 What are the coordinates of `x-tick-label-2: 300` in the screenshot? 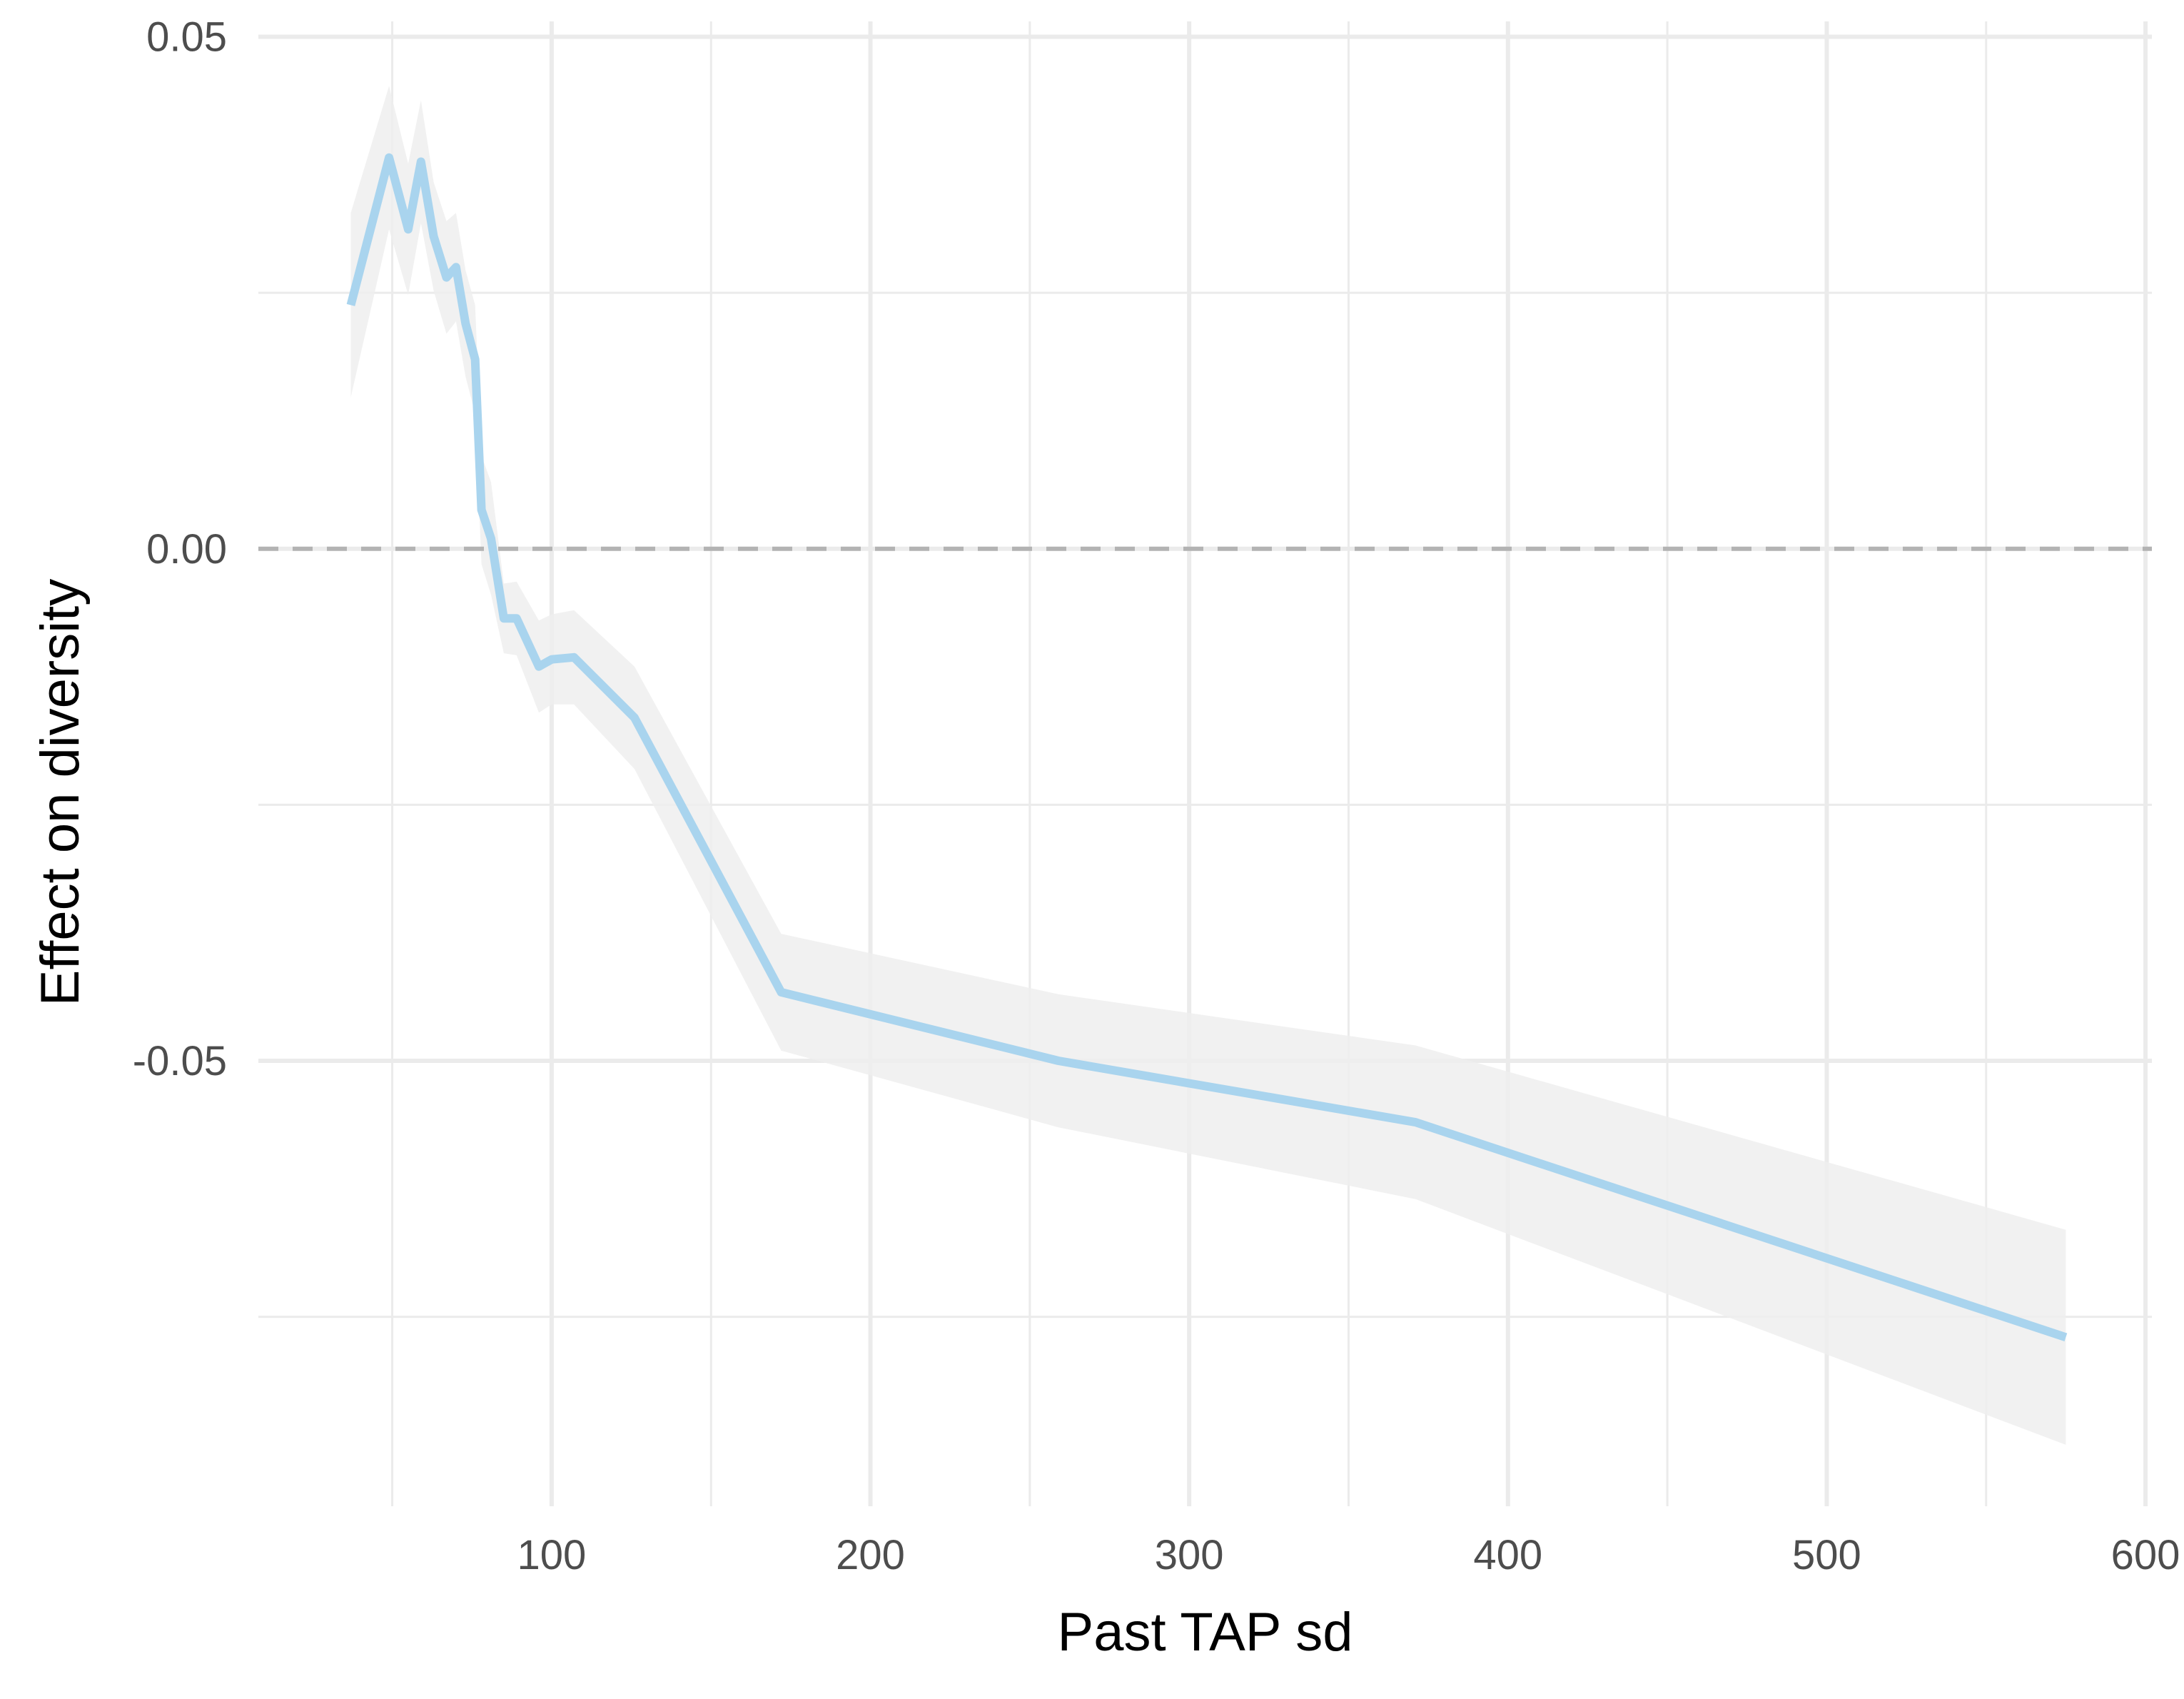 It's located at (1189, 1555).